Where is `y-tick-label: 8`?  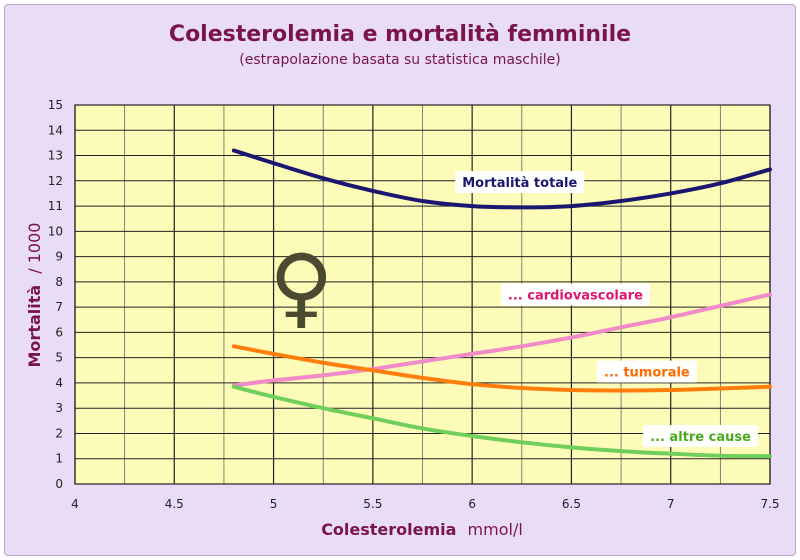 y-tick-label: 8 is located at coordinates (59, 282).